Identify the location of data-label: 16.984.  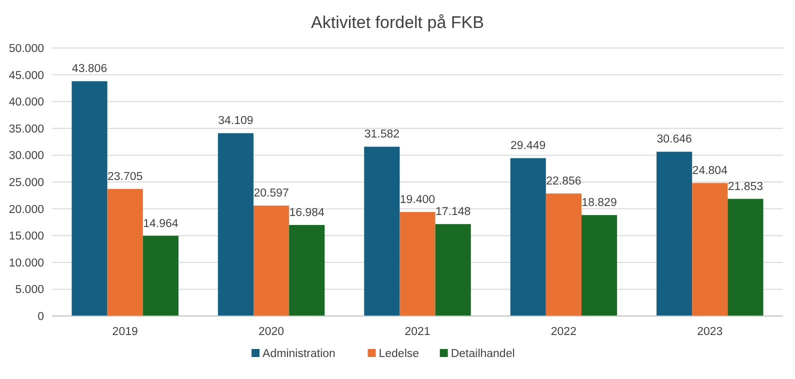
(307, 212).